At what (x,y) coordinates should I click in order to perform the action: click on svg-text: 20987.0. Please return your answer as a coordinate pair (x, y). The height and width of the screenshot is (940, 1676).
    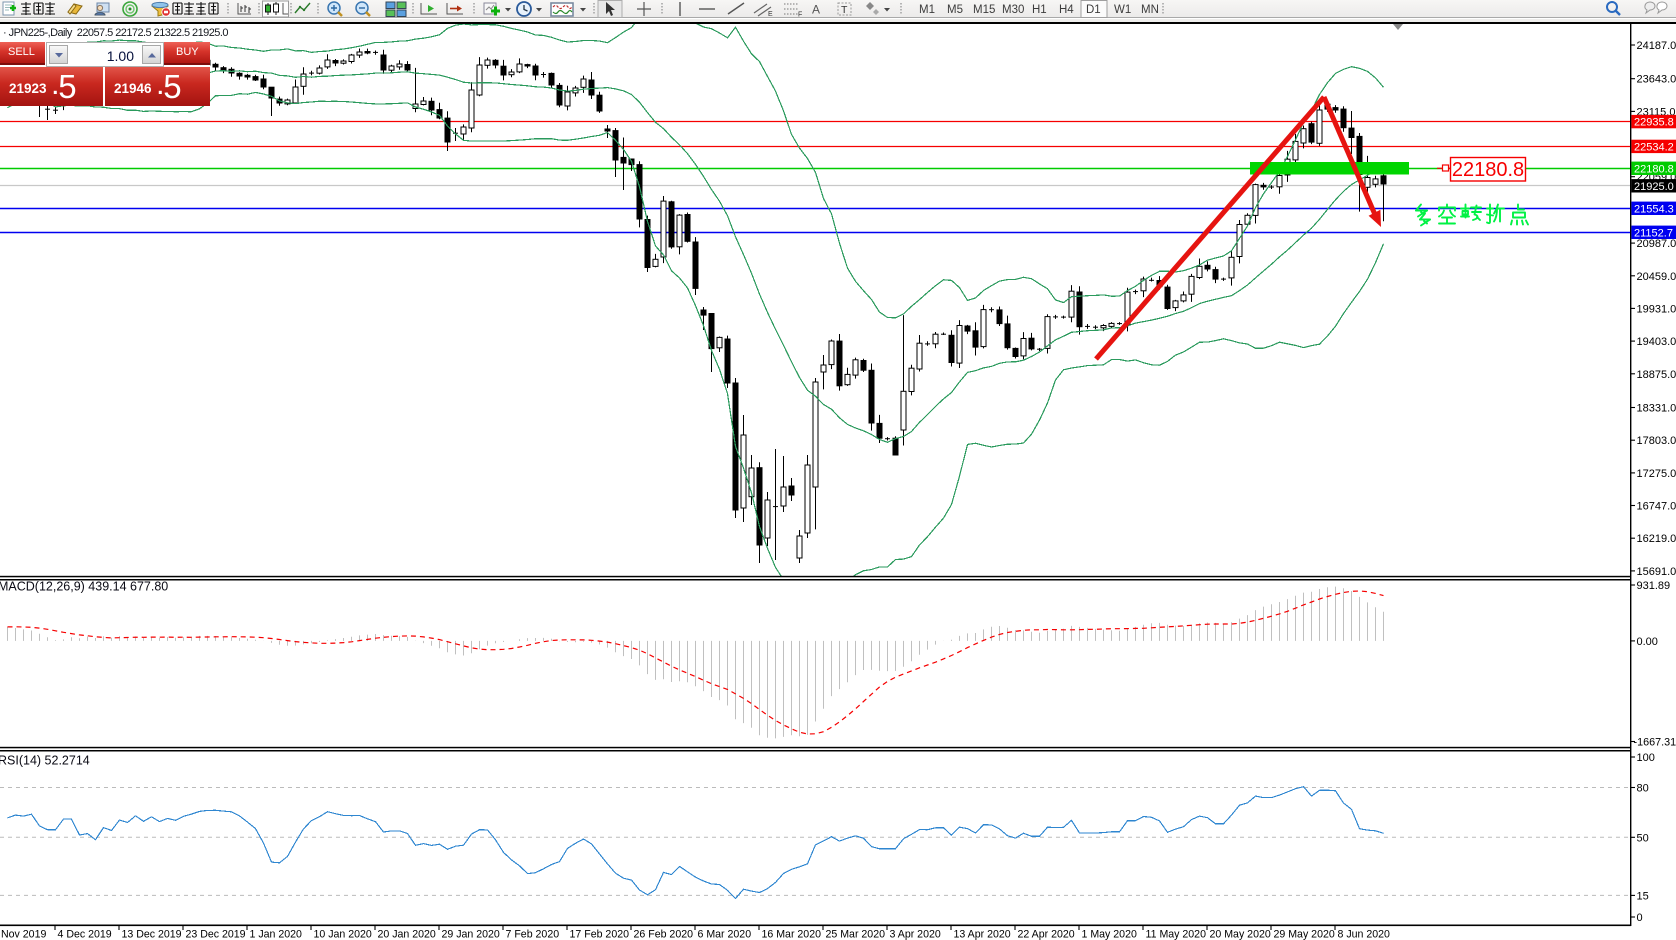
    Looking at the image, I should click on (1656, 244).